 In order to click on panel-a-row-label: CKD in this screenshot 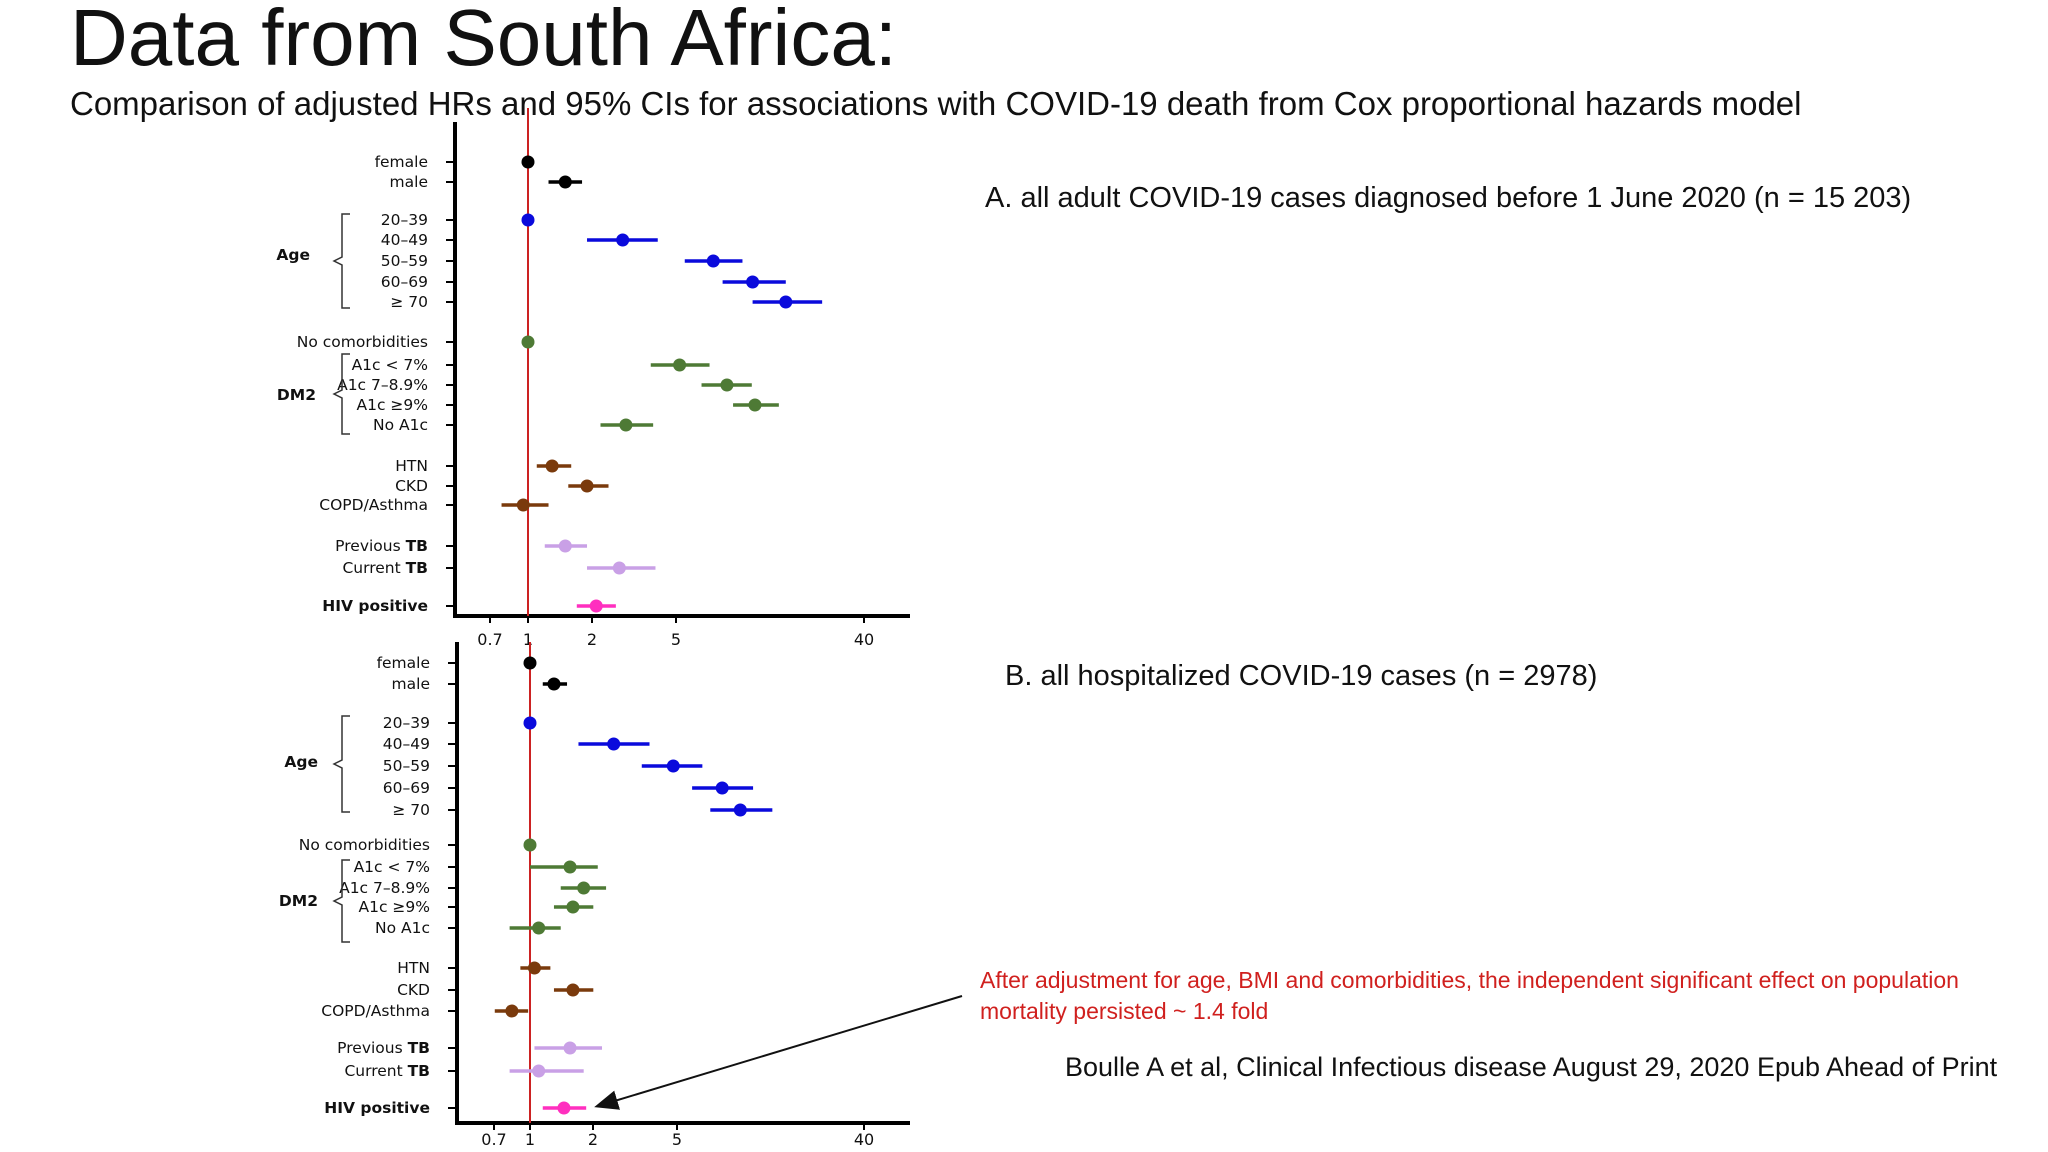, I will do `click(411, 486)`.